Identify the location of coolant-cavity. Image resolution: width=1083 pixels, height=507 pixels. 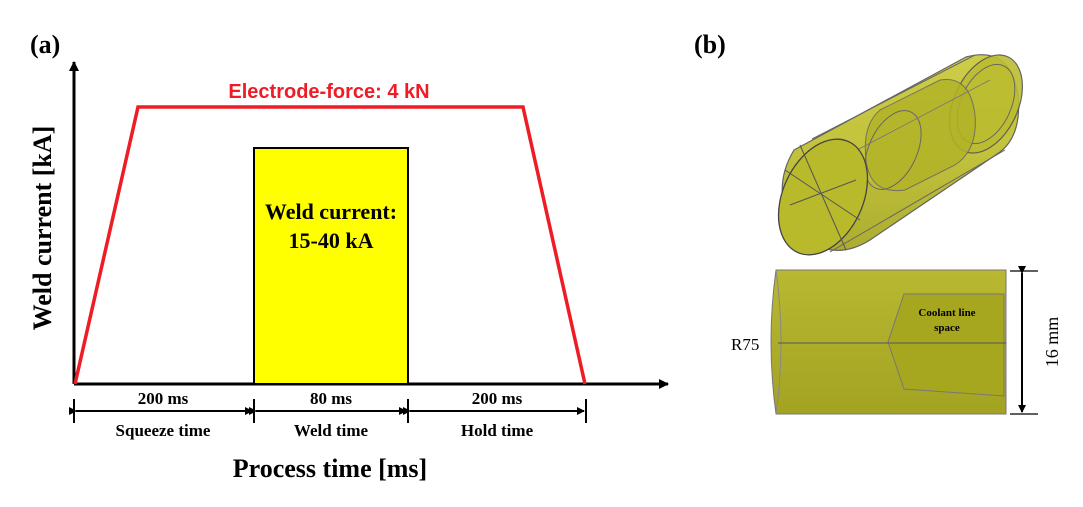
(946, 345).